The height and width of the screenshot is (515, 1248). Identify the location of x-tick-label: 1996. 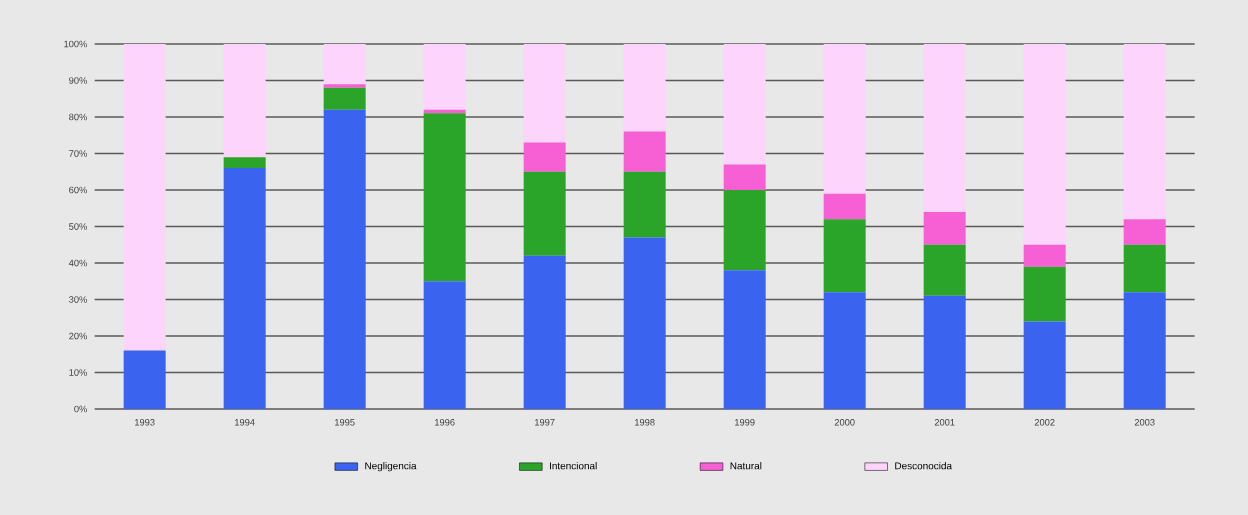
(445, 422).